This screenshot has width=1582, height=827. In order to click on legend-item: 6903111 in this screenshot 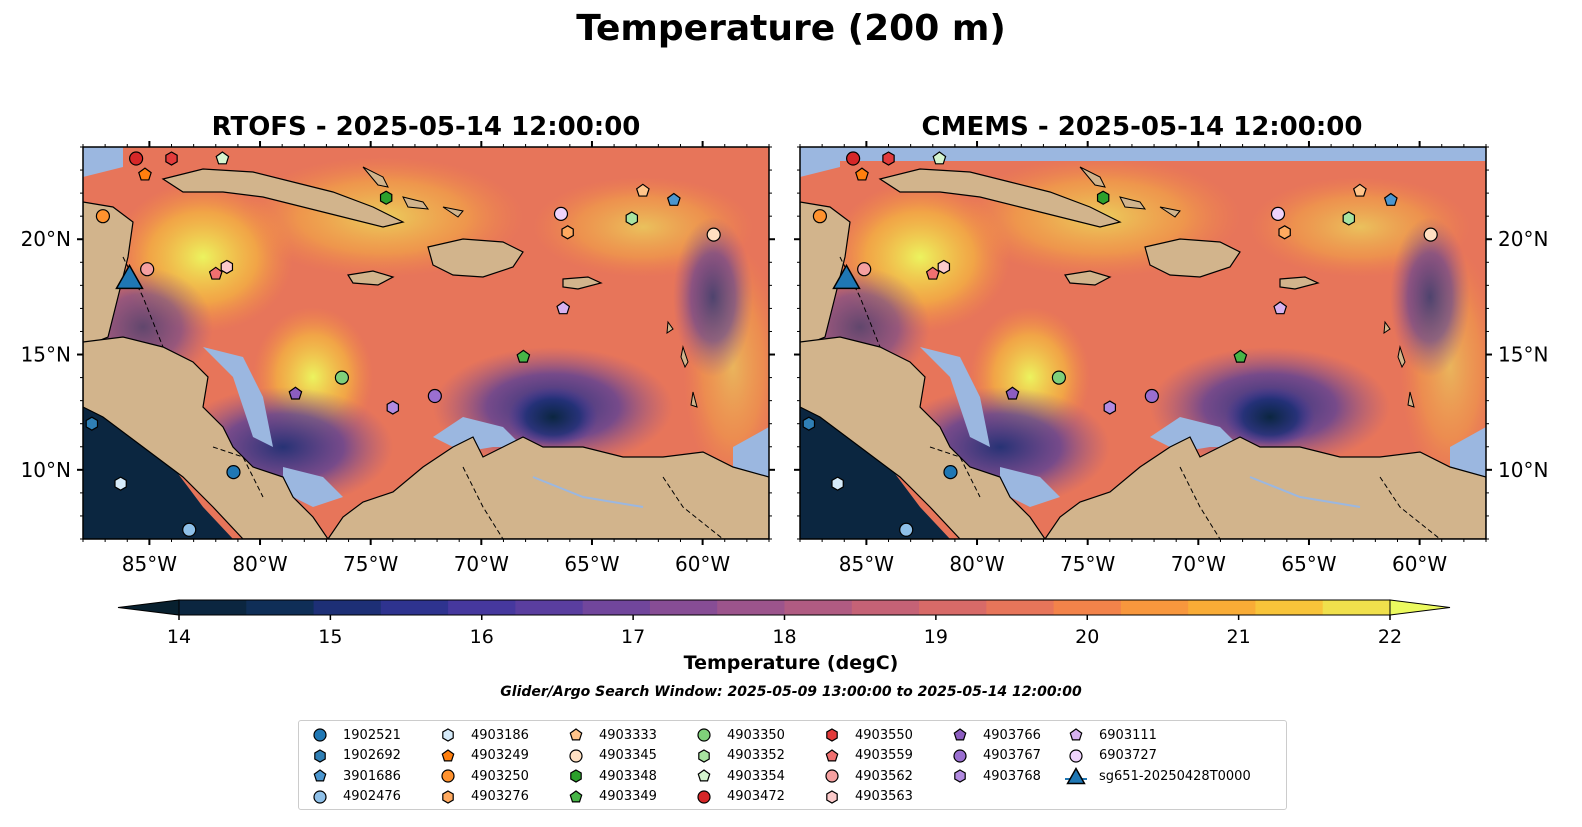, I will do `click(1158, 735)`.